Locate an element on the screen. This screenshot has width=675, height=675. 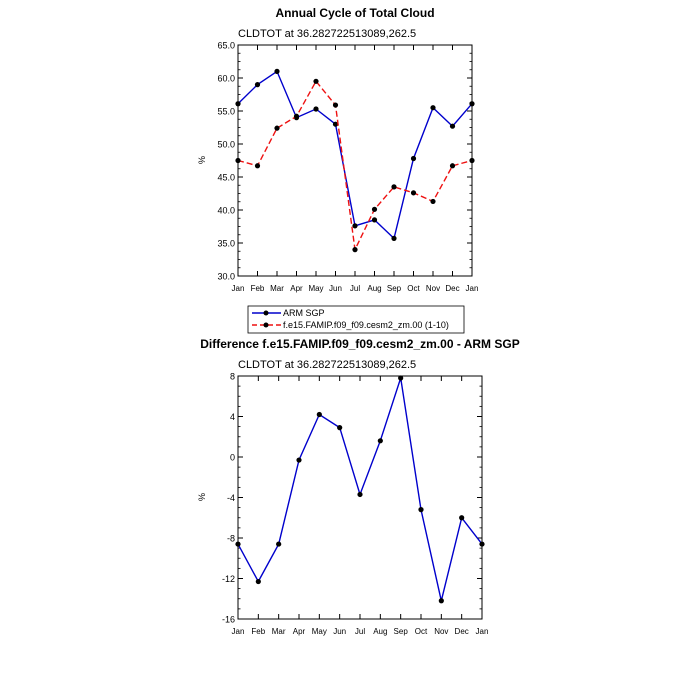
y-tick-label: 65.0 is located at coordinates (226, 46).